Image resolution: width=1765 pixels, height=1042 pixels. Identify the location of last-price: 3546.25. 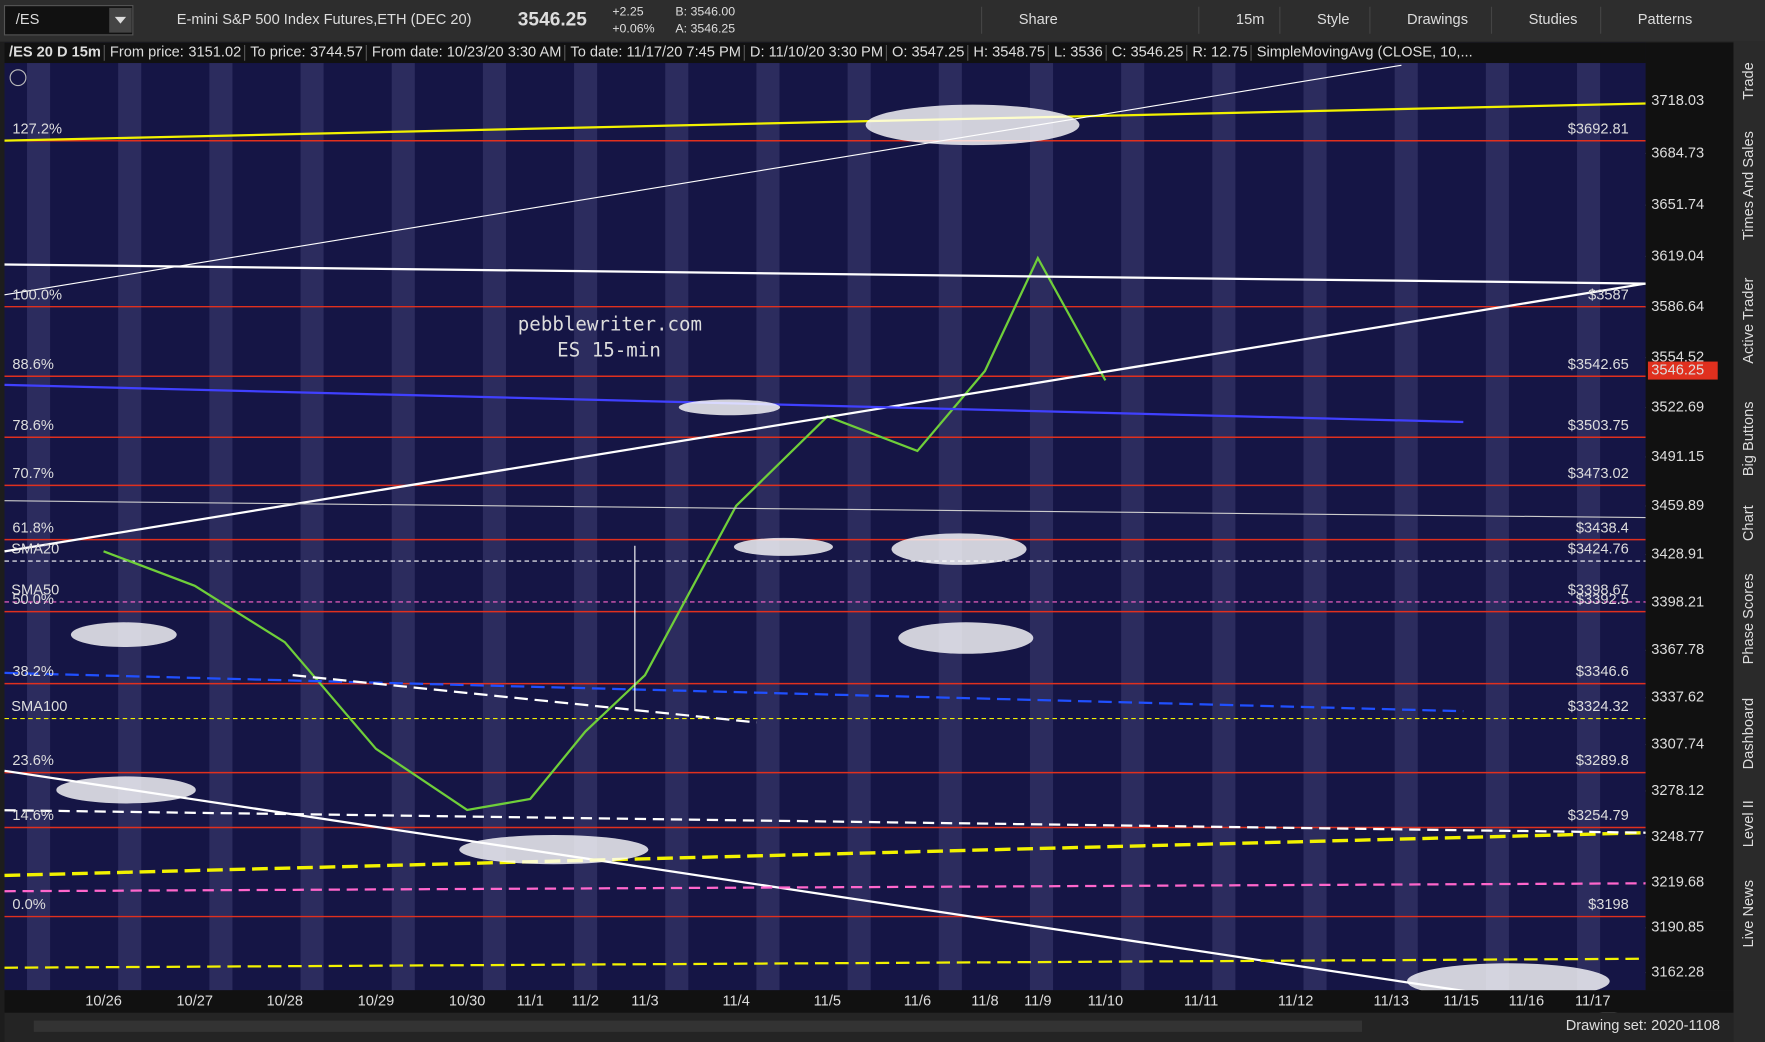
(553, 19).